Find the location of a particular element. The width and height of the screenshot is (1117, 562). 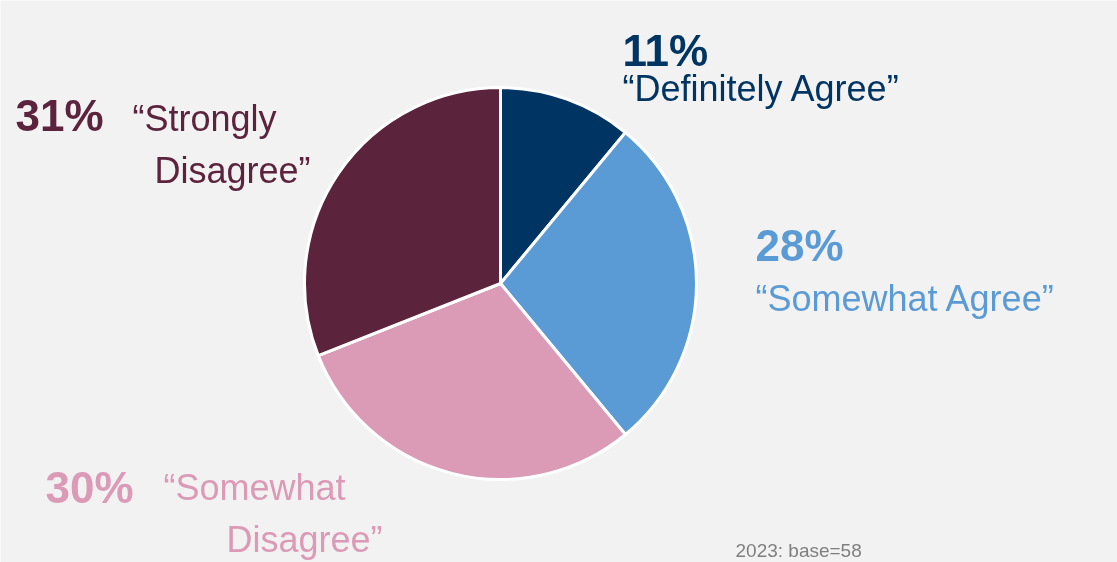

slice-label: “Somewhat Agree” is located at coordinates (904, 298).